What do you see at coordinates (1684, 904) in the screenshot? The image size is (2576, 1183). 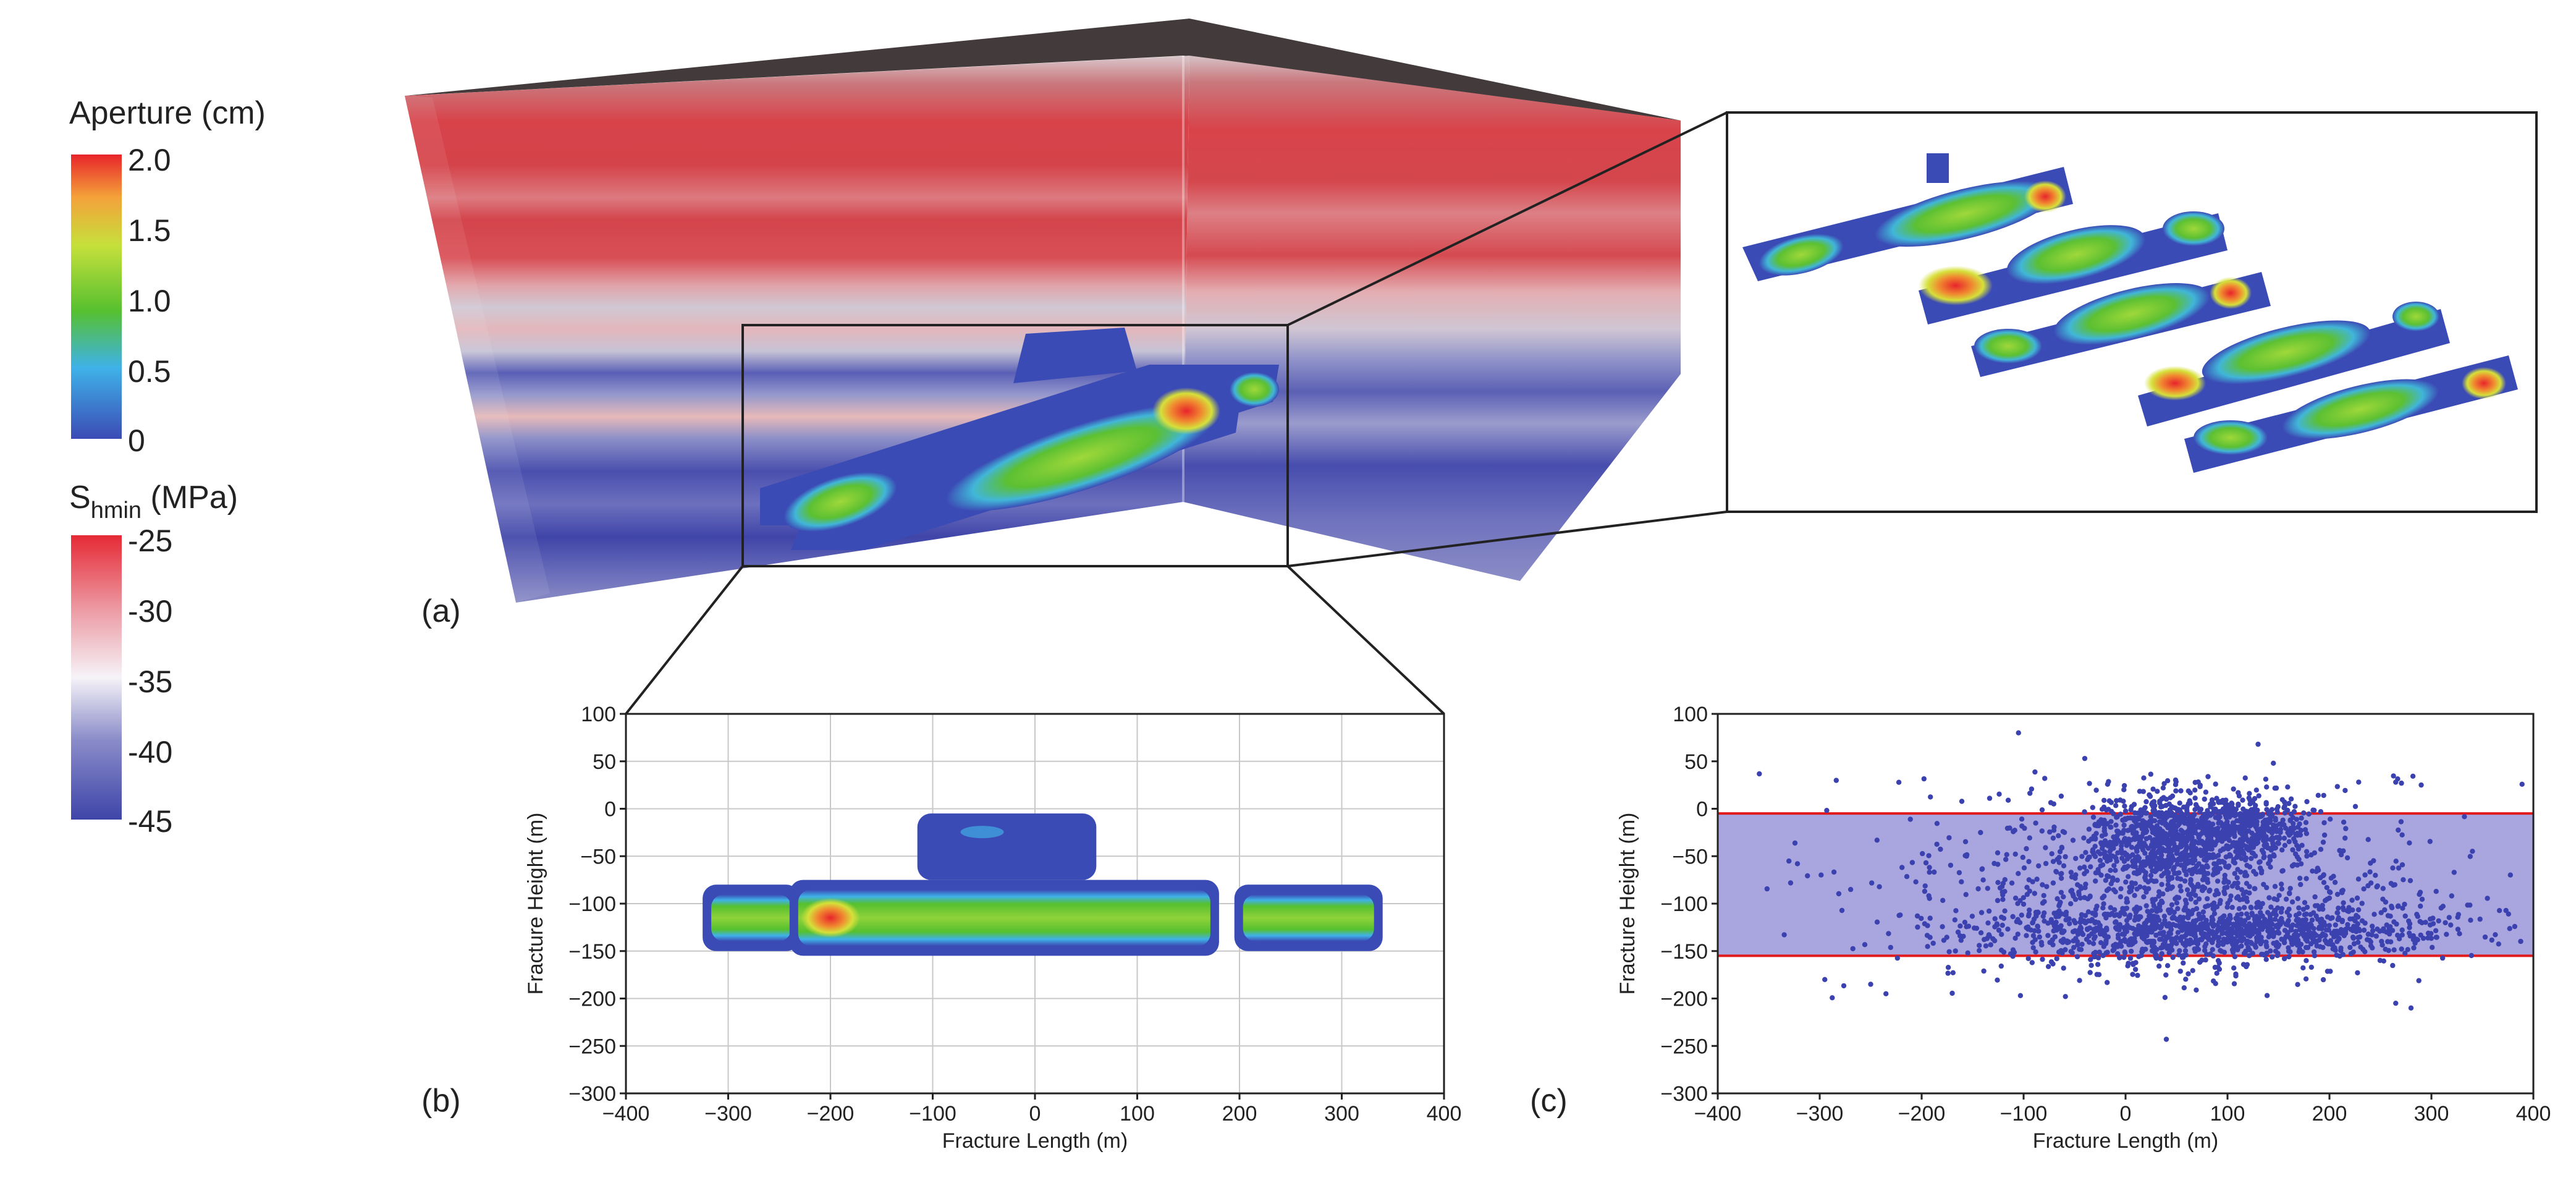 I see `y-tick-label: −100` at bounding box center [1684, 904].